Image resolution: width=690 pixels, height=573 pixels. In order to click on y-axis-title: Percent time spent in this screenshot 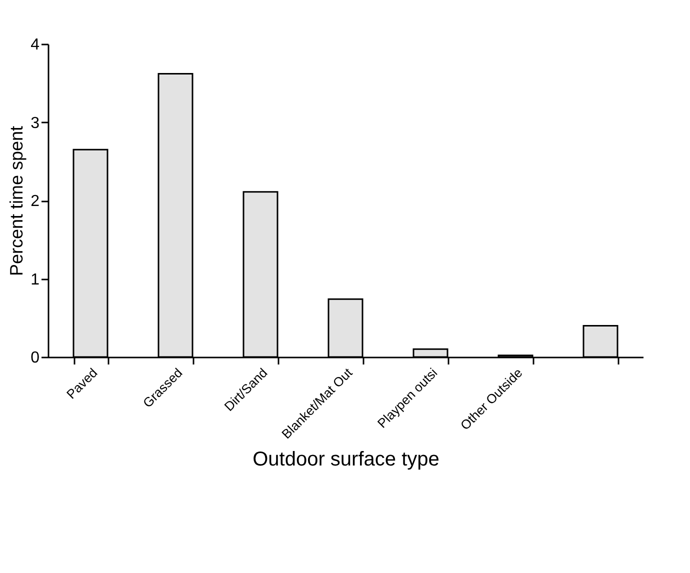, I will do `click(16, 201)`.